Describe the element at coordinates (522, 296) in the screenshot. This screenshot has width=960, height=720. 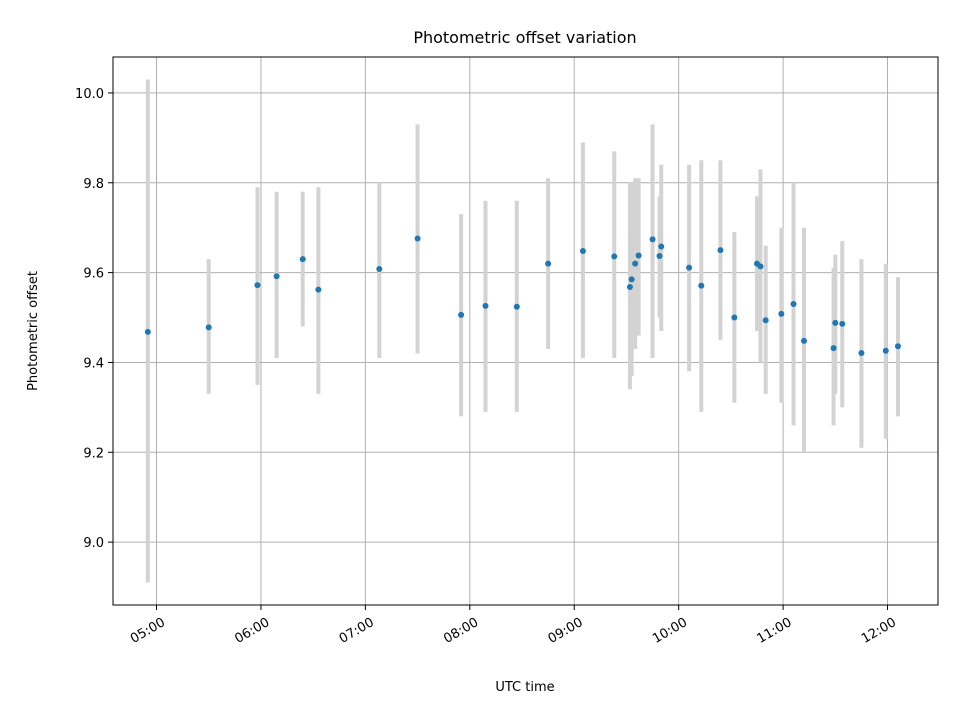
I see `data-points` at that location.